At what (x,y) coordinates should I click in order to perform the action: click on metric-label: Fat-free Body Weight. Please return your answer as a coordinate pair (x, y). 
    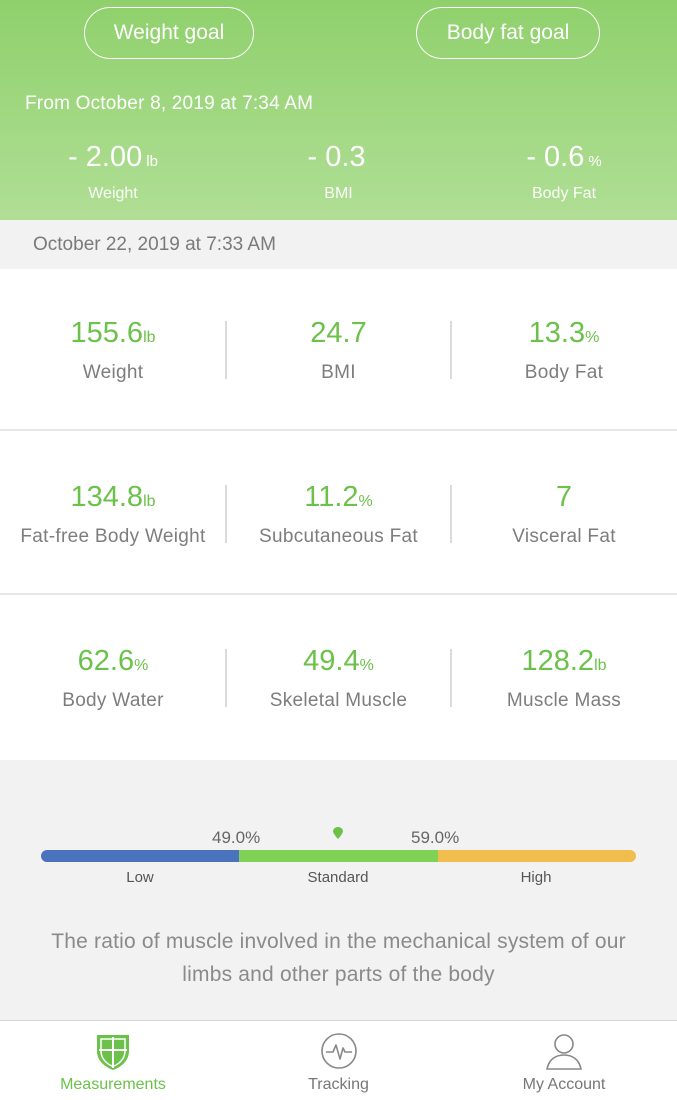
    Looking at the image, I should click on (113, 536).